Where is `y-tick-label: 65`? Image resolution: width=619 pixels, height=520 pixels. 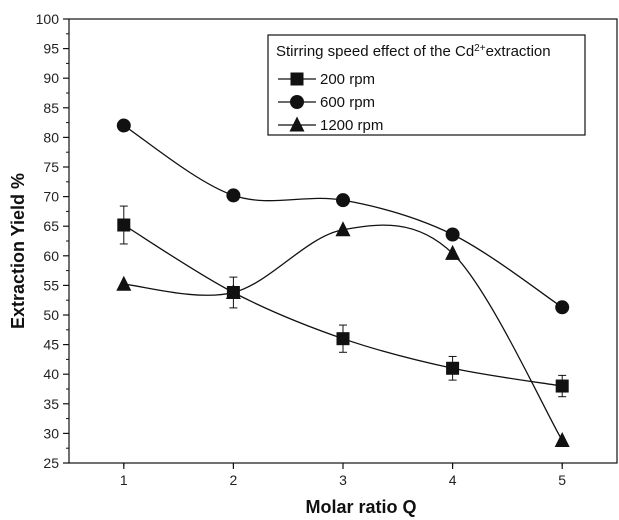 y-tick-label: 65 is located at coordinates (51, 226).